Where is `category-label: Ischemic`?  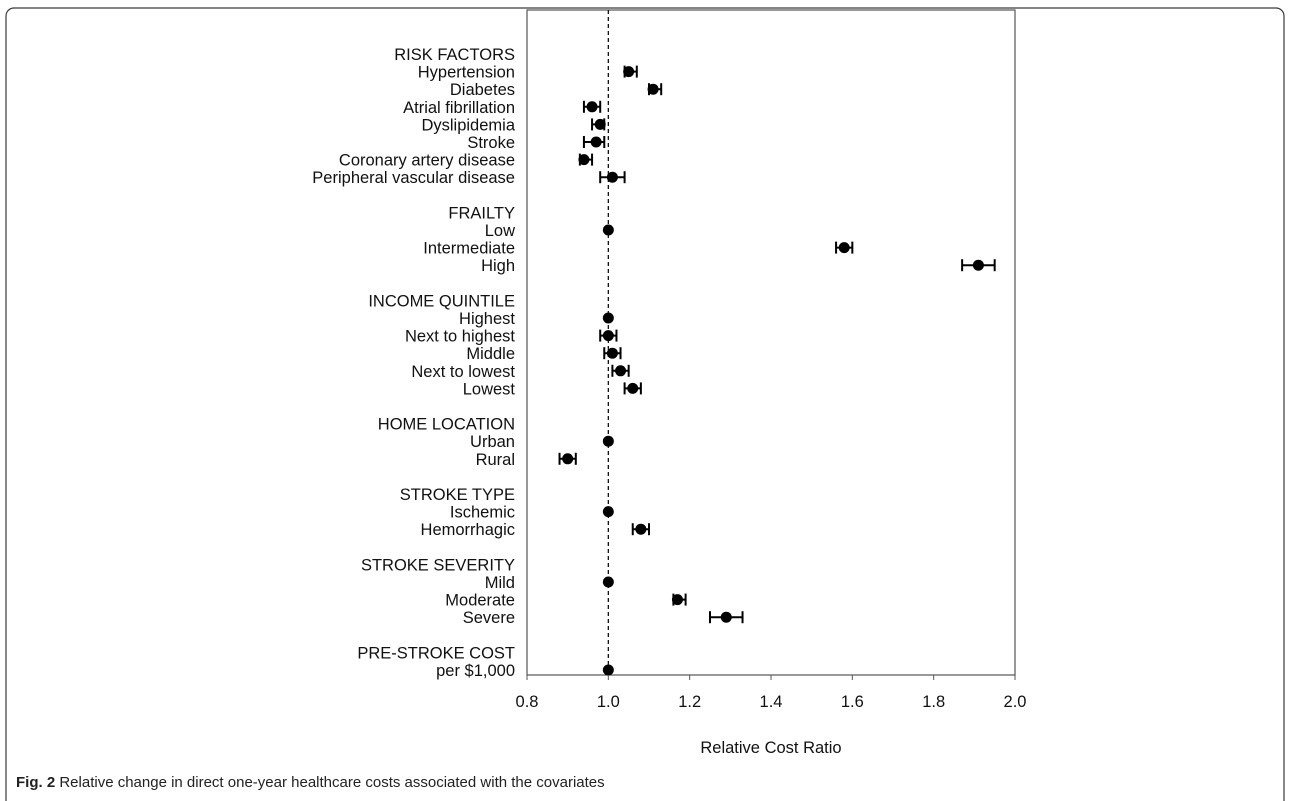
category-label: Ischemic is located at coordinates (482, 513).